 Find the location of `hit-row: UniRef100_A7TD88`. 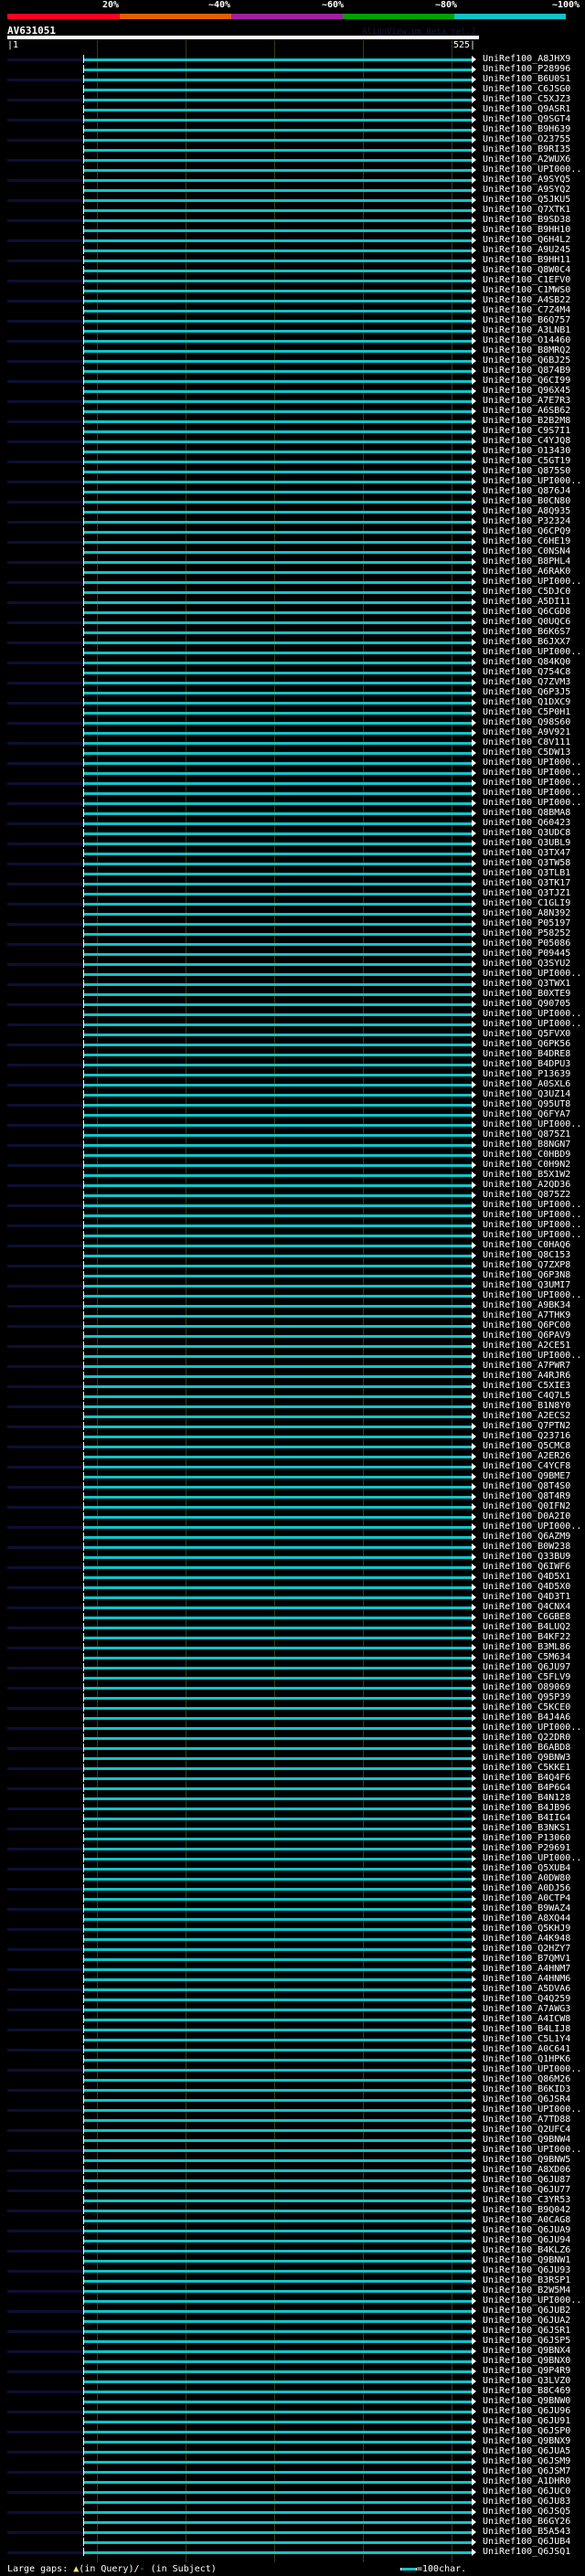

hit-row: UniRef100_A7TD88 is located at coordinates (293, 2120).